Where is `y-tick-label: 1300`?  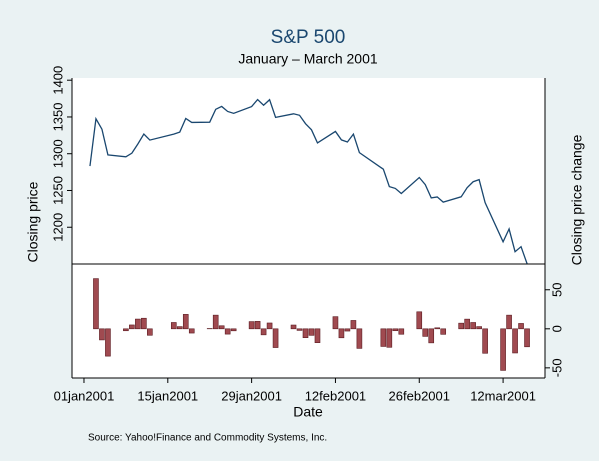
y-tick-label: 1300 is located at coordinates (57, 153).